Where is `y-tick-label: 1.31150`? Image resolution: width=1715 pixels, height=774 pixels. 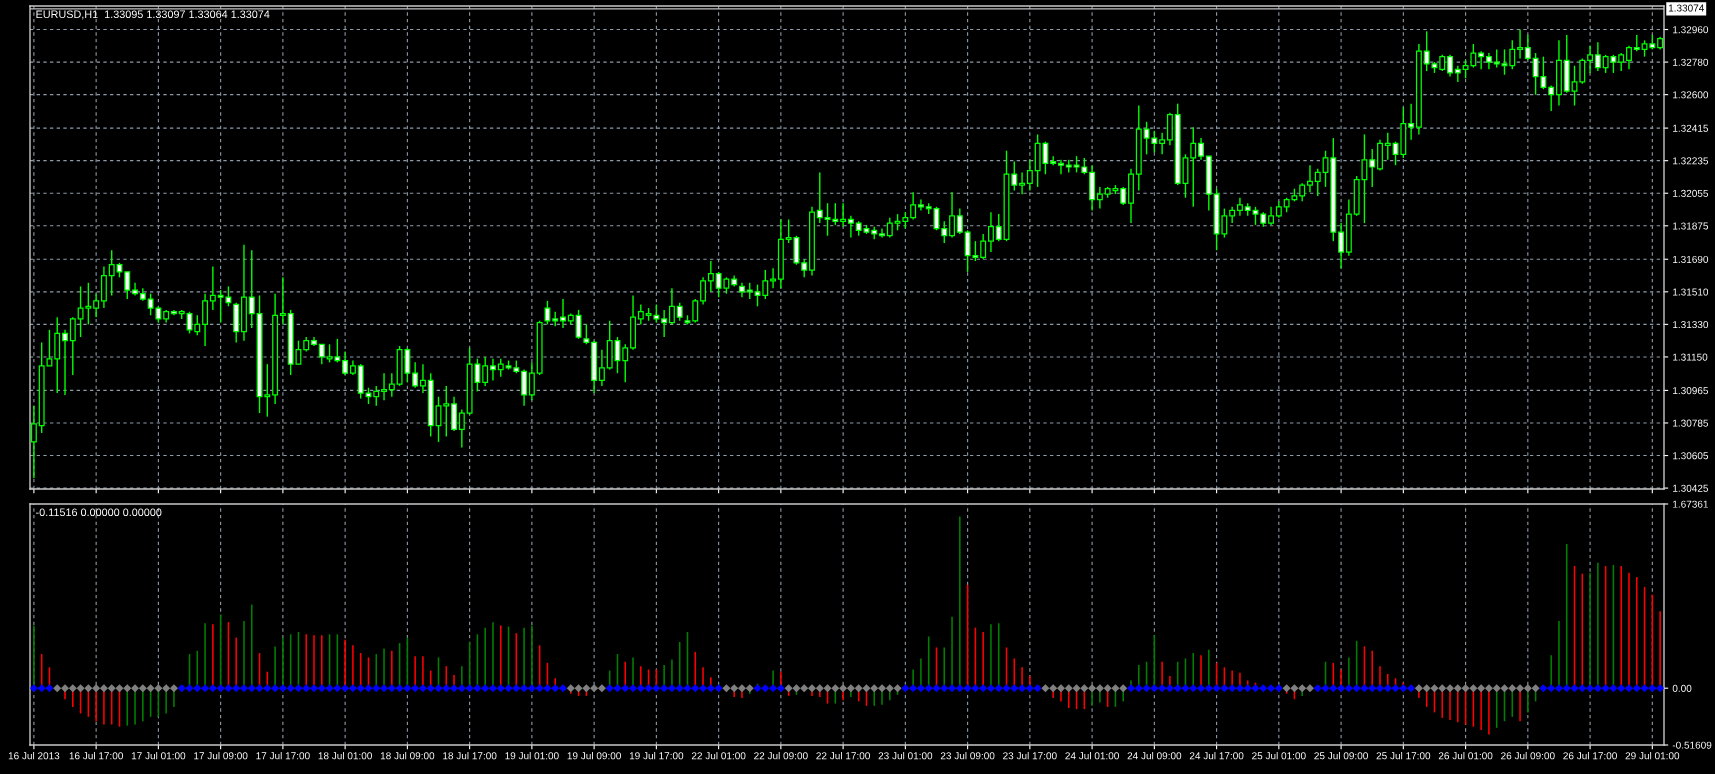
y-tick-label: 1.31150 is located at coordinates (1690, 357).